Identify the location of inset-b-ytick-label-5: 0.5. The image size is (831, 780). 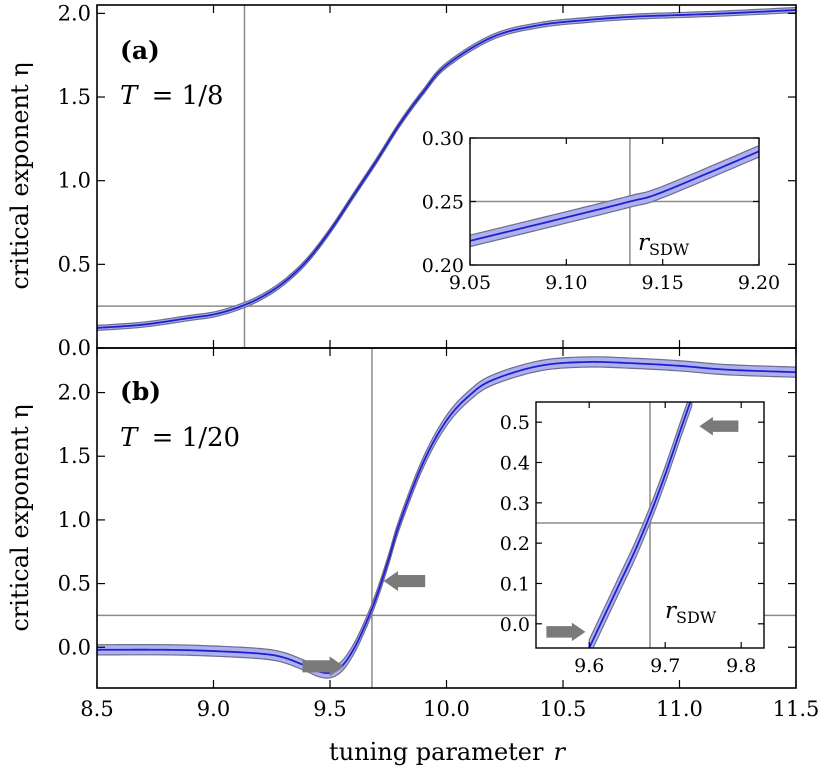
(515, 423).